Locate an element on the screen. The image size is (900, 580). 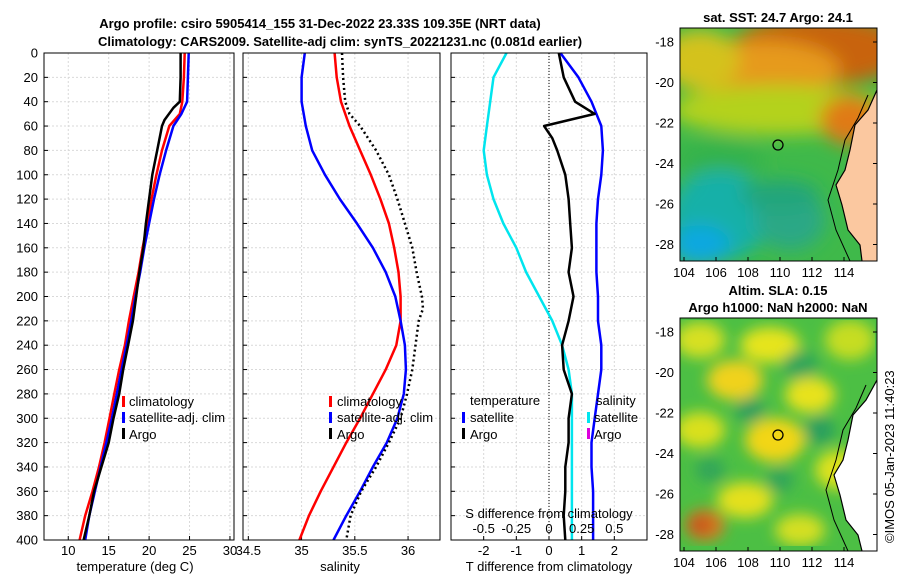
salinity-xlabel: salinity is located at coordinates (340, 566).